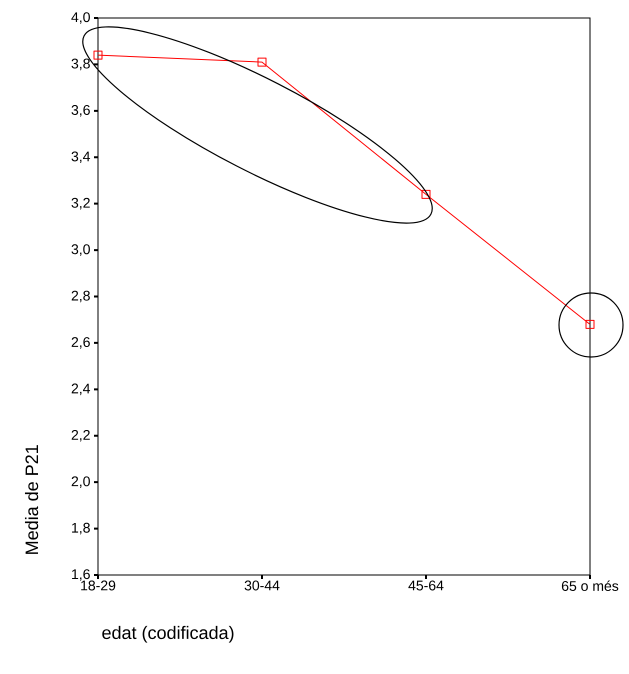 This screenshot has height=674, width=629. Describe the element at coordinates (81, 436) in the screenshot. I see `y-tick-label: 2,2` at that location.